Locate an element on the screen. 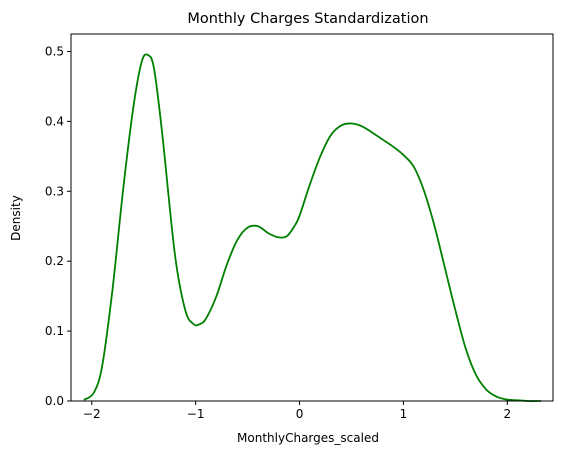 Image resolution: width=567 pixels, height=455 pixels. chart-title: Monthly Charges Standardization is located at coordinates (307, 19).